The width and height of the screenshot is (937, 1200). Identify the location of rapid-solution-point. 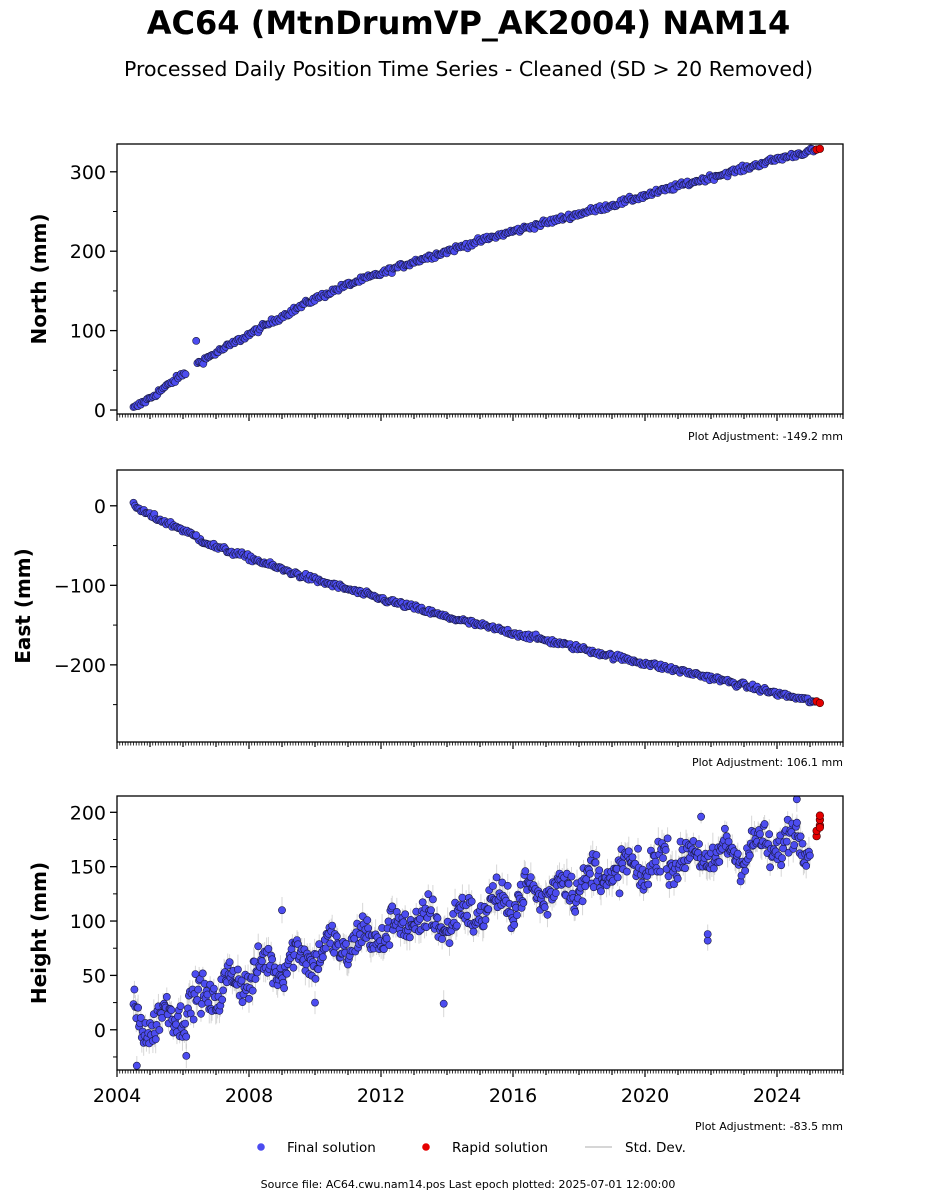
(820, 148).